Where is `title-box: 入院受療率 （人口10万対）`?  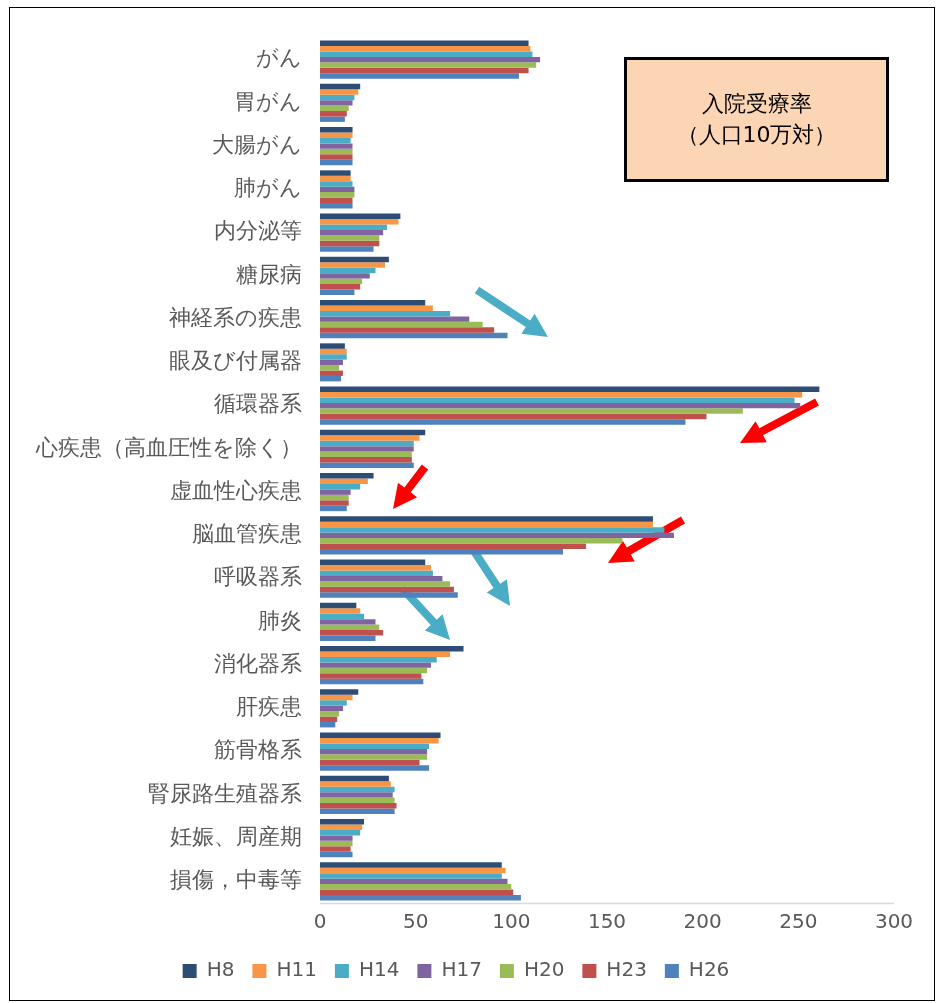
title-box: 入院受療率 （人口10万対） is located at coordinates (756, 119).